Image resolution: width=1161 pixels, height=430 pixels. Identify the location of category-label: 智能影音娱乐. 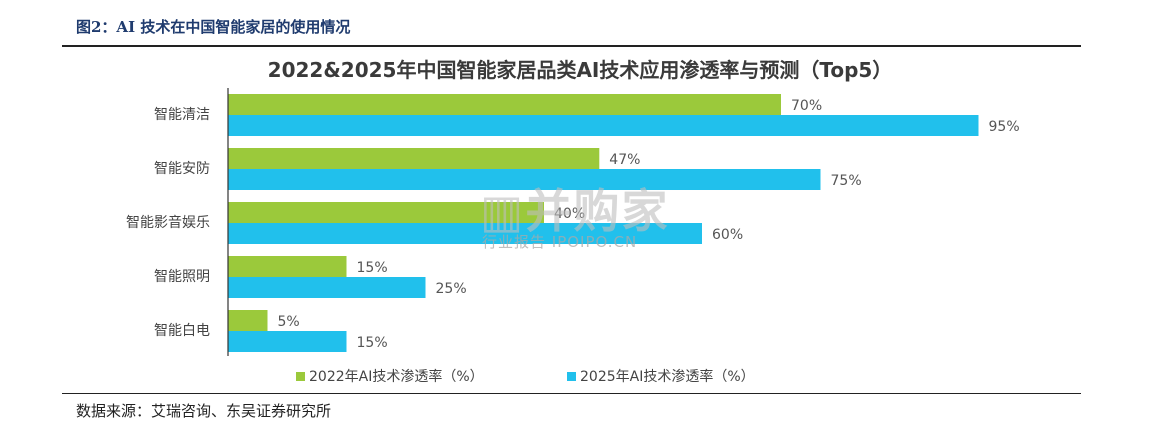
(168, 222).